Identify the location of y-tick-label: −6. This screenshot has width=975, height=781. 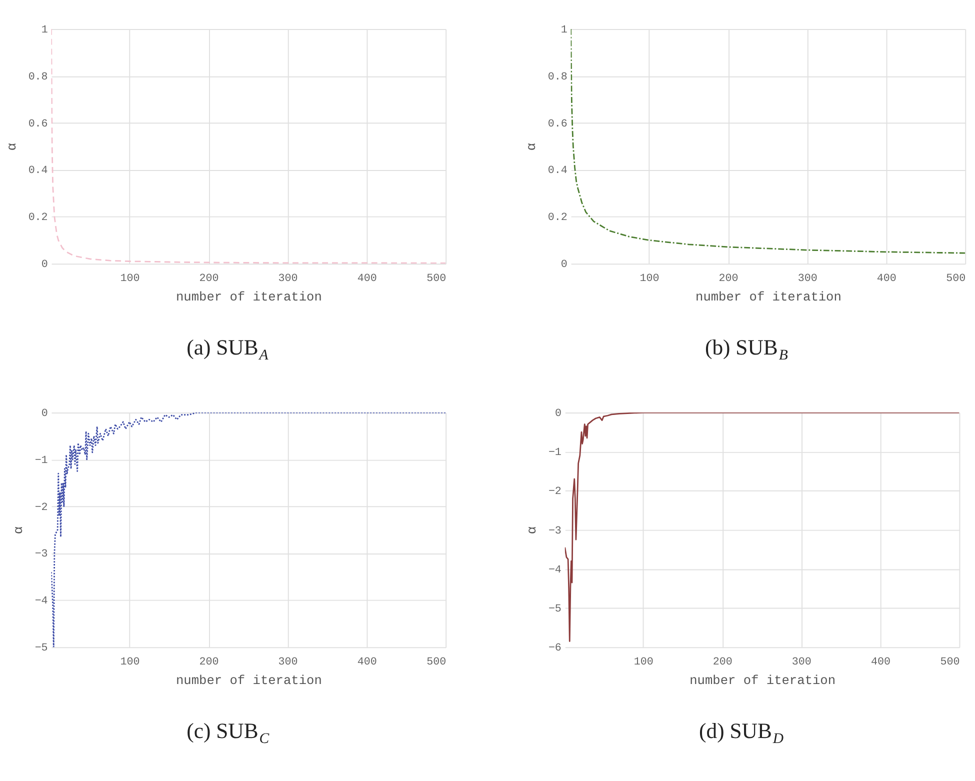
(555, 648).